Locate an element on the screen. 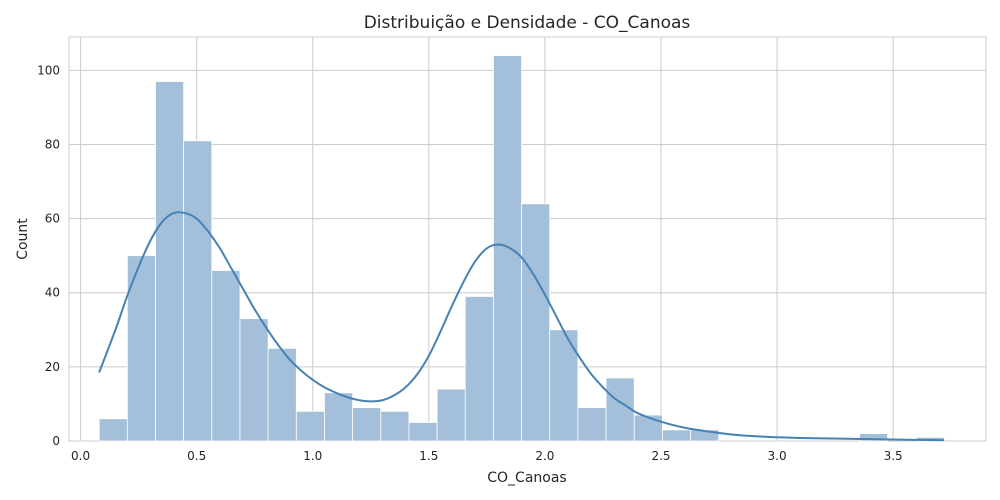 This screenshot has height=500, width=1000. x-tick-label: 0.0 is located at coordinates (80, 456).